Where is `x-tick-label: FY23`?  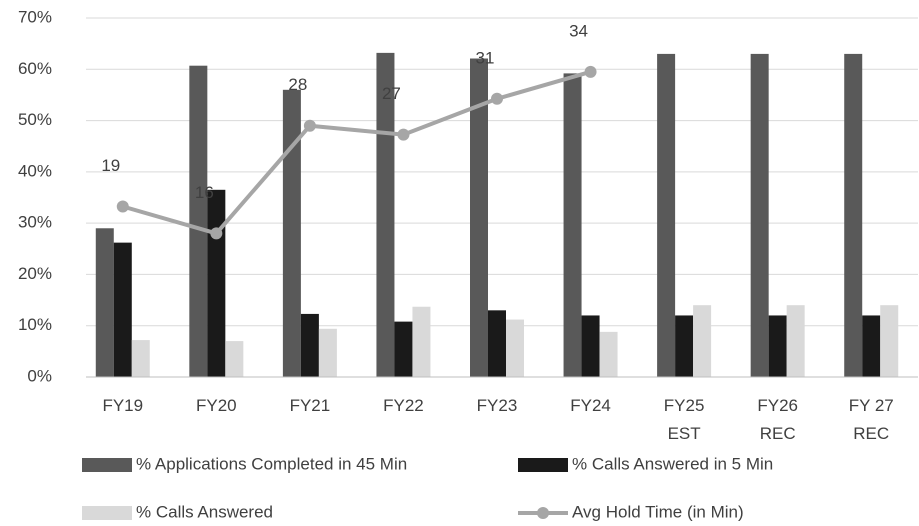 x-tick-label: FY23 is located at coordinates (497, 405).